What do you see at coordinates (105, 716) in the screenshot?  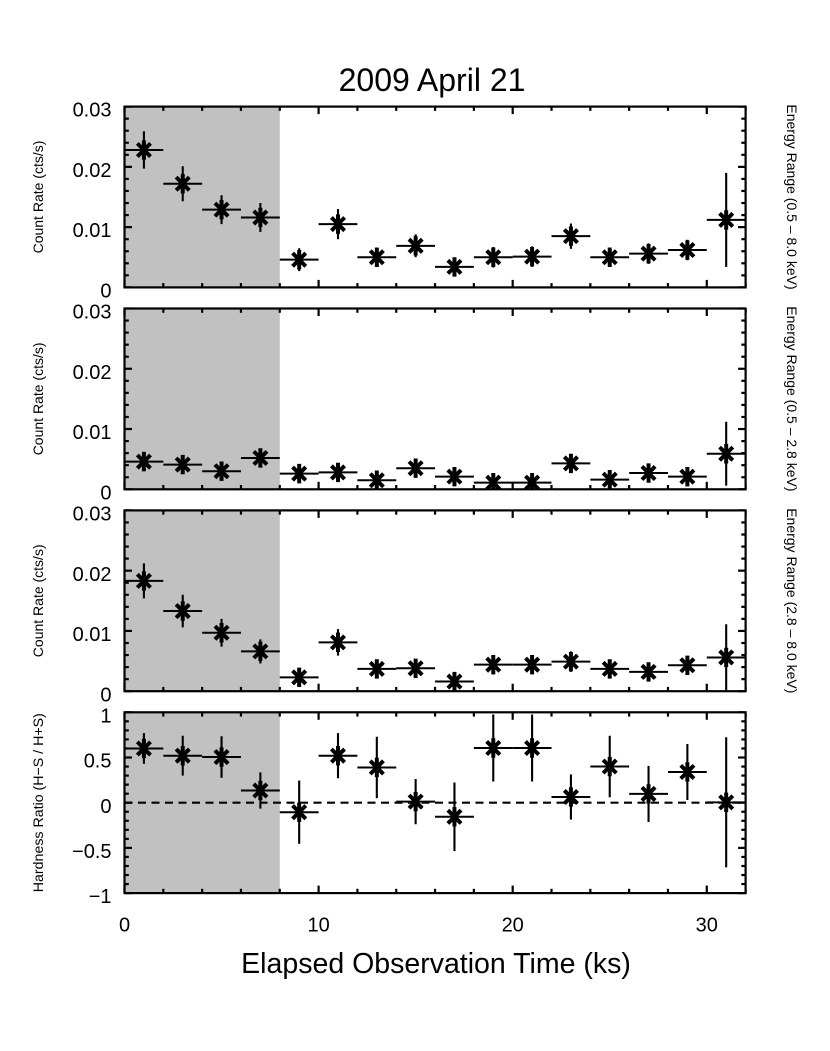 I see `svg-text: 1` at bounding box center [105, 716].